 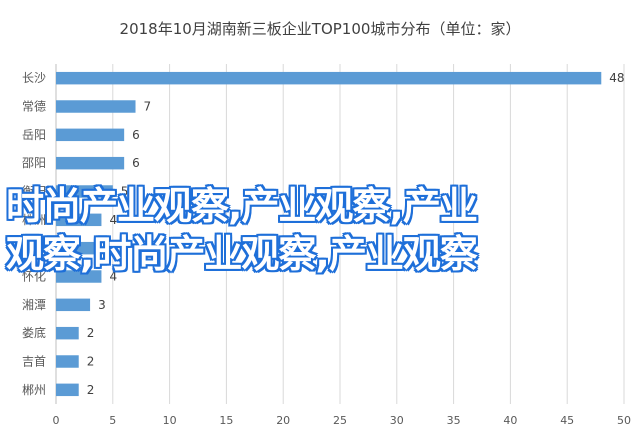 What do you see at coordinates (34, 135) in the screenshot?
I see `category-label: 岳阳` at bounding box center [34, 135].